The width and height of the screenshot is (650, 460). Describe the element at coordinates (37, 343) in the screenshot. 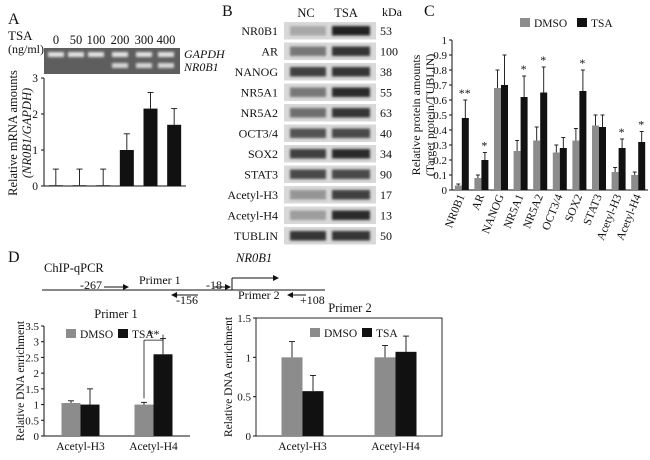

I see `y-tick-label: 3` at that location.